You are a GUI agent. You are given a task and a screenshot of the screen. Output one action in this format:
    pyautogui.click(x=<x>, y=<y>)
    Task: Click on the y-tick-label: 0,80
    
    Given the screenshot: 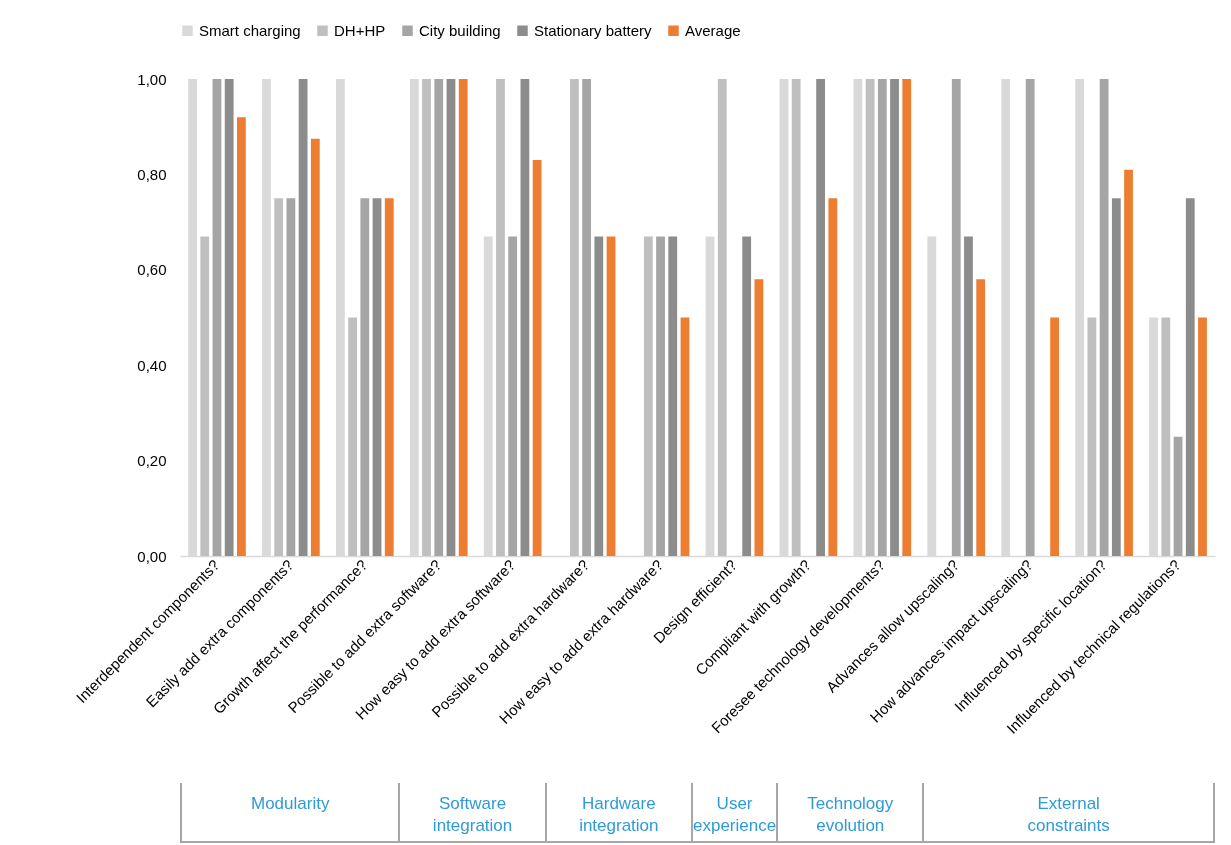 What is the action you would take?
    pyautogui.click(x=152, y=174)
    